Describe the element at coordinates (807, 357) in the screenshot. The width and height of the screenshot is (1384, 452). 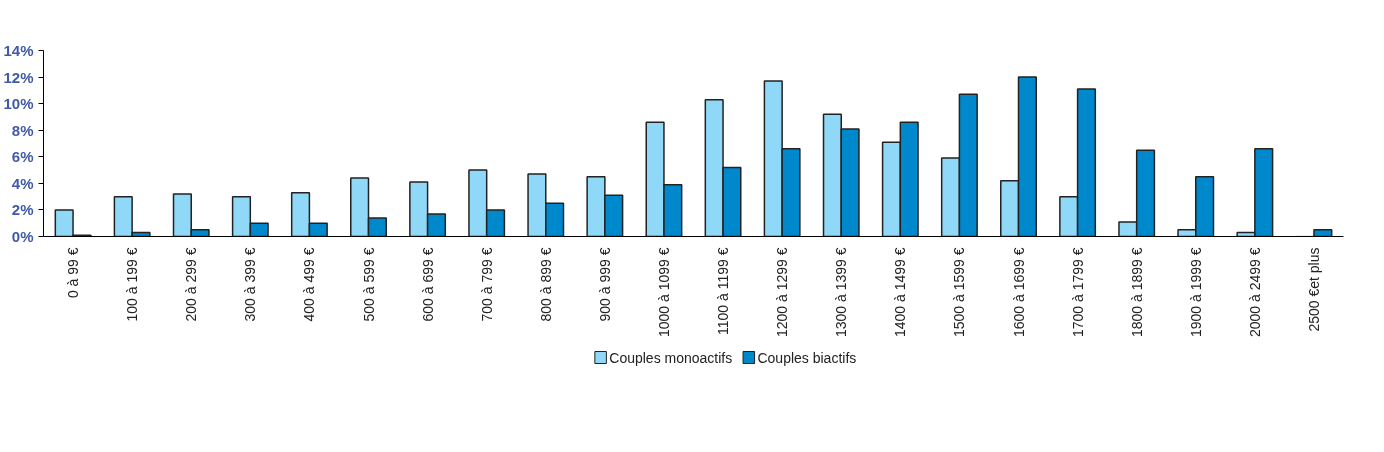
I see `legend-label: Couples biactifs` at that location.